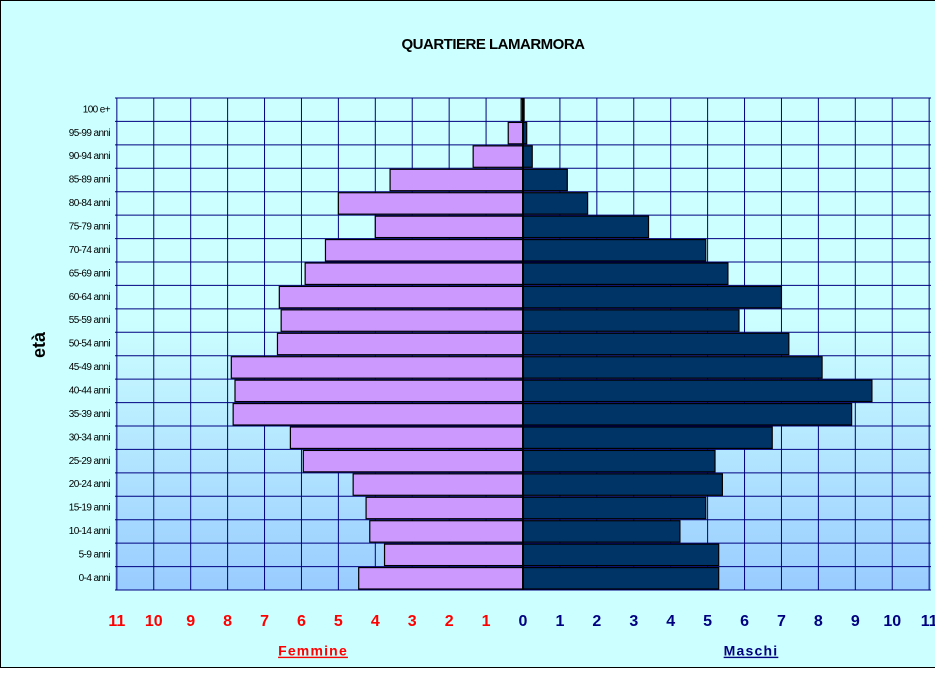  What do you see at coordinates (90, 320) in the screenshot?
I see `y-tick-label: 55-59 anni` at bounding box center [90, 320].